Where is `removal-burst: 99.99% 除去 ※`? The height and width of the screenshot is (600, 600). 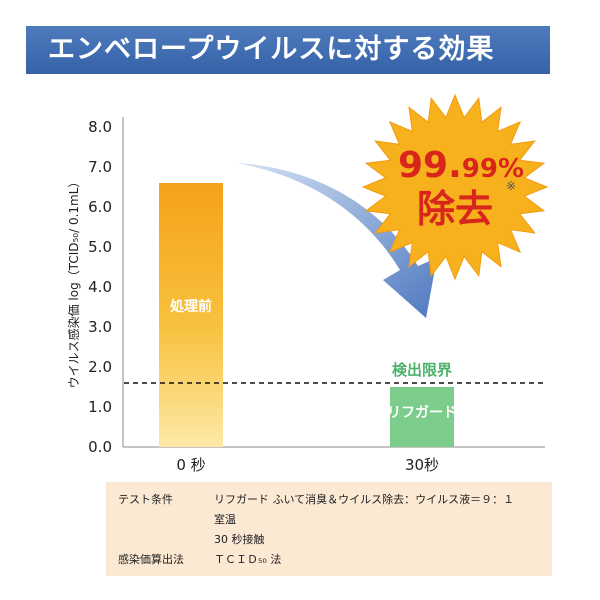
removal-burst: 99.99% 除去 ※ is located at coordinates (455, 187).